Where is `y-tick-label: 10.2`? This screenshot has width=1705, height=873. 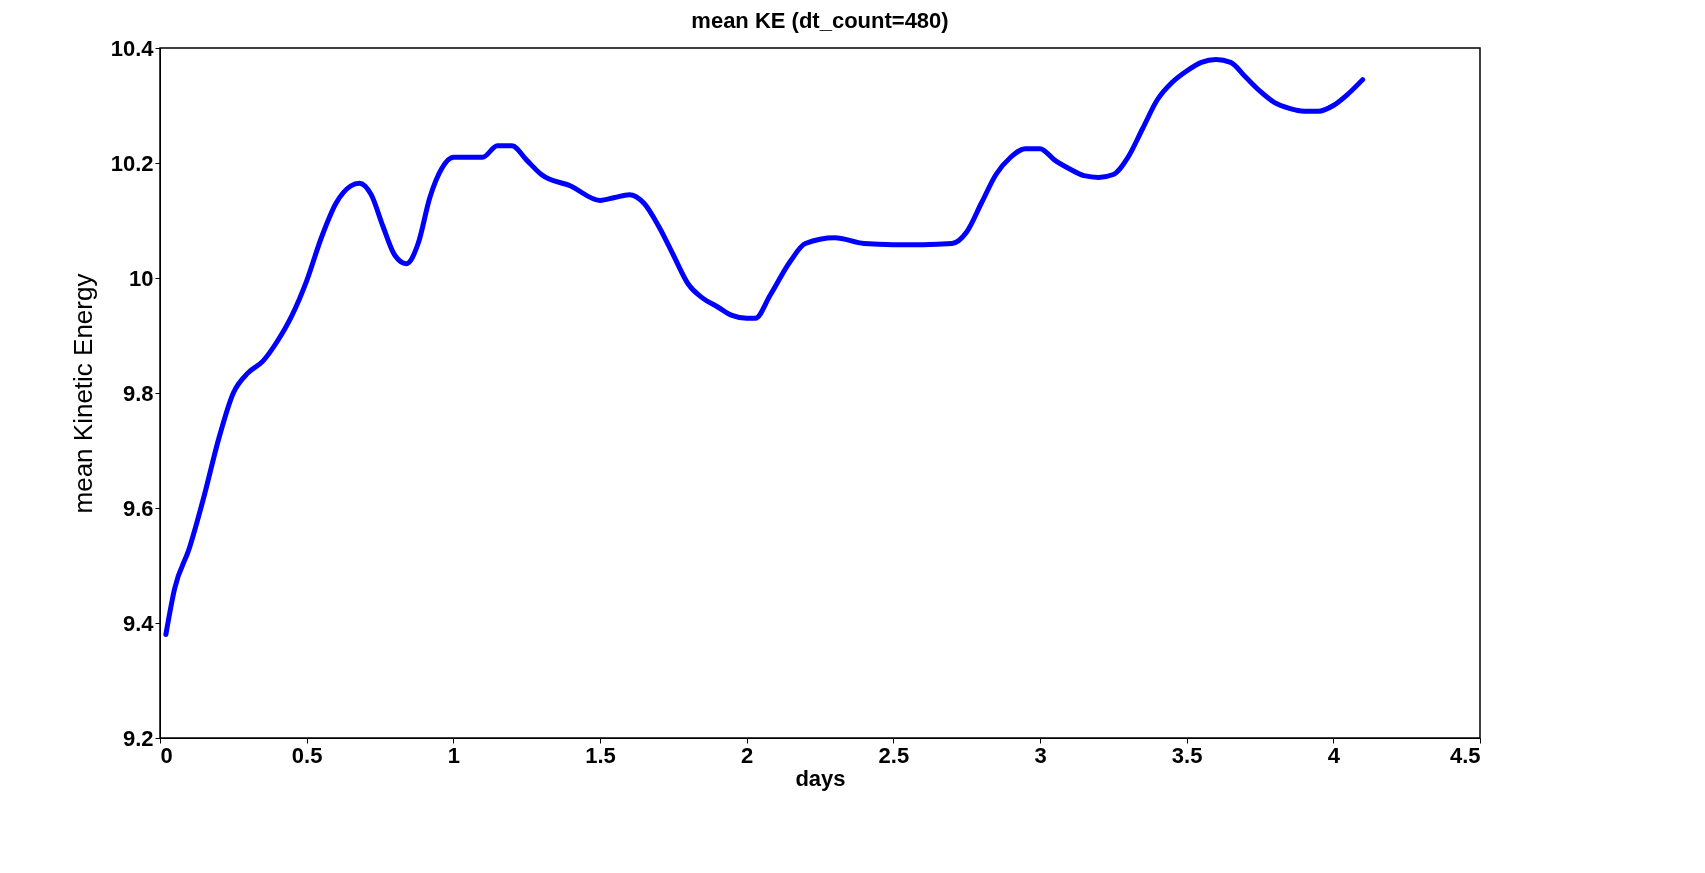 y-tick-label: 10.2 is located at coordinates (132, 163).